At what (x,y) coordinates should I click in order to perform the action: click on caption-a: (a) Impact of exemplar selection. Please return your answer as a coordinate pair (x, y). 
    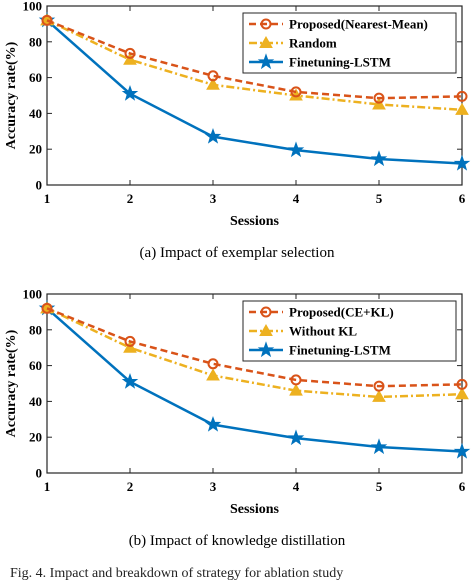
    Looking at the image, I should click on (237, 253).